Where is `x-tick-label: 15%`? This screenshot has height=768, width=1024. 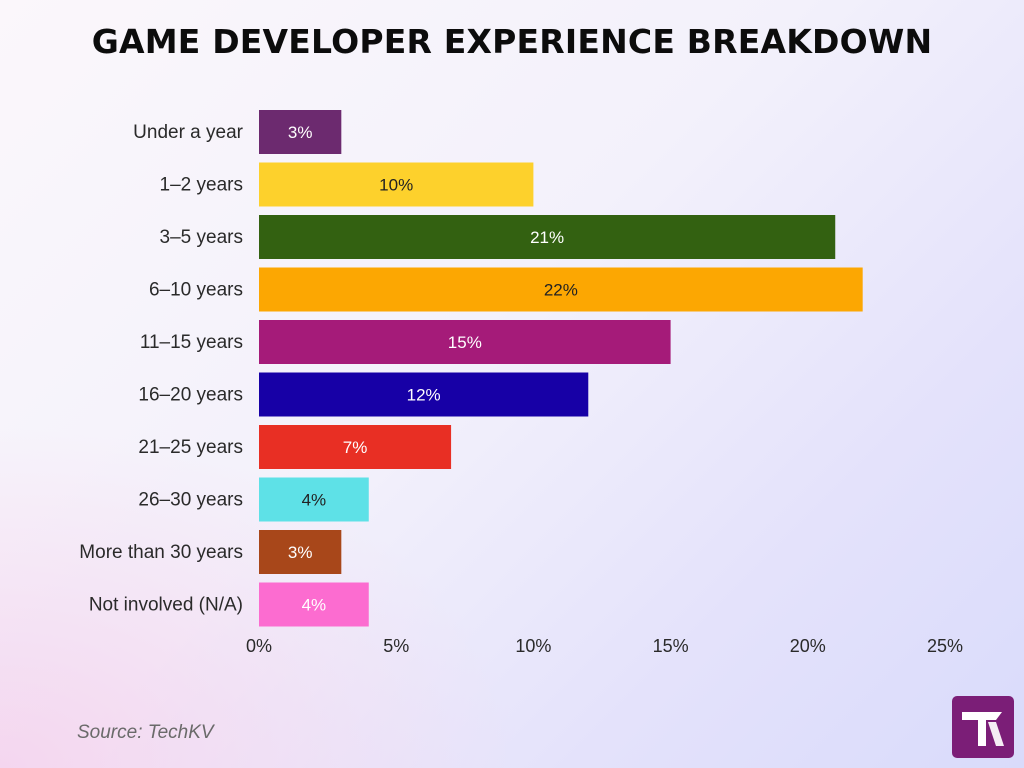 x-tick-label: 15% is located at coordinates (671, 646).